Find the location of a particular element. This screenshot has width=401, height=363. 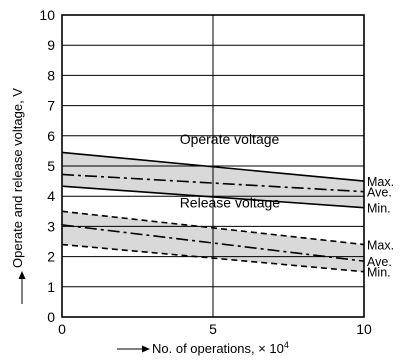

end-label-release-ave: Ave. is located at coordinates (379, 262).